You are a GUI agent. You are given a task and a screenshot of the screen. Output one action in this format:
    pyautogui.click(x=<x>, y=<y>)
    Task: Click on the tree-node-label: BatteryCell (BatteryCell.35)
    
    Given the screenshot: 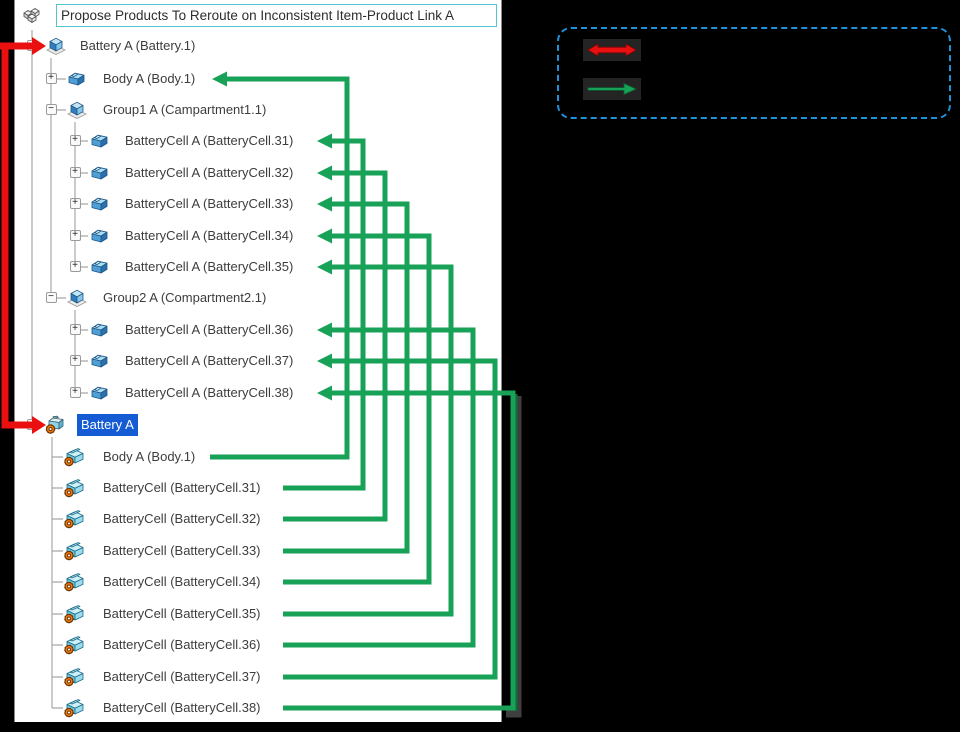 What is the action you would take?
    pyautogui.click(x=182, y=613)
    